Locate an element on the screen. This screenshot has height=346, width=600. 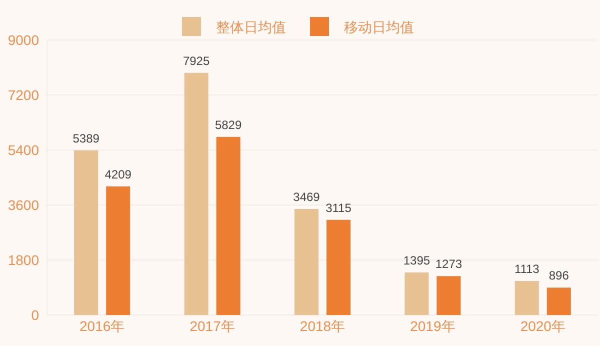
data-label: 896 is located at coordinates (559, 275).